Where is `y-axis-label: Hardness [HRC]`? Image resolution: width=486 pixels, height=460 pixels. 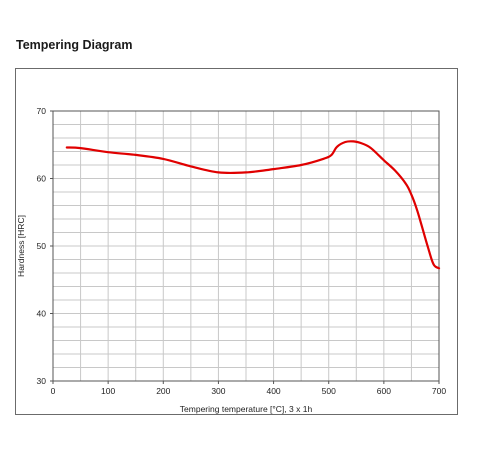
y-axis-label: Hardness [HRC] is located at coordinates (21, 246).